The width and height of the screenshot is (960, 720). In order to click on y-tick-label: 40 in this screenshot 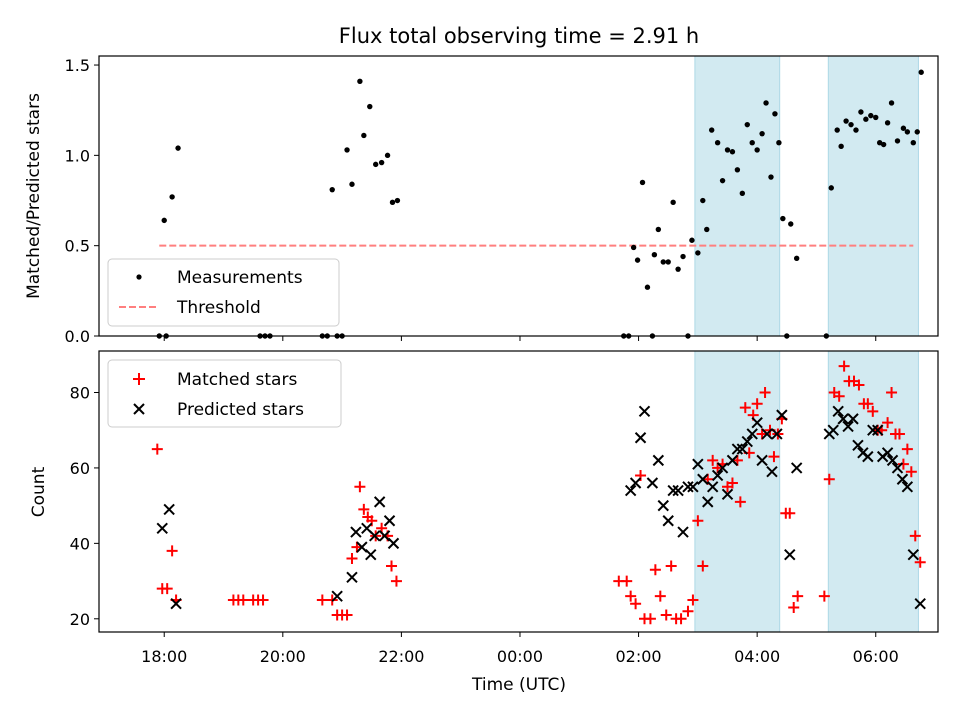, I will do `click(80, 543)`.